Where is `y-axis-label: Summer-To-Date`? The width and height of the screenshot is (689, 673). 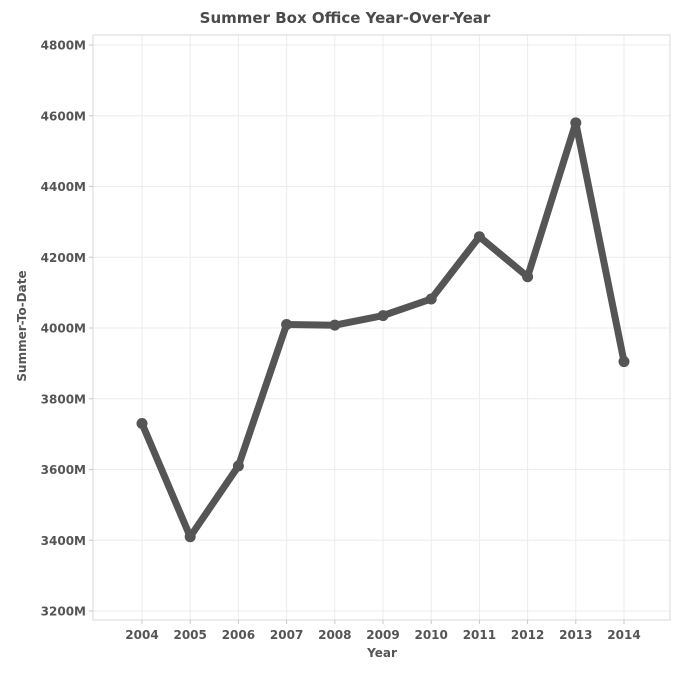 y-axis-label: Summer-To-Date is located at coordinates (22, 325).